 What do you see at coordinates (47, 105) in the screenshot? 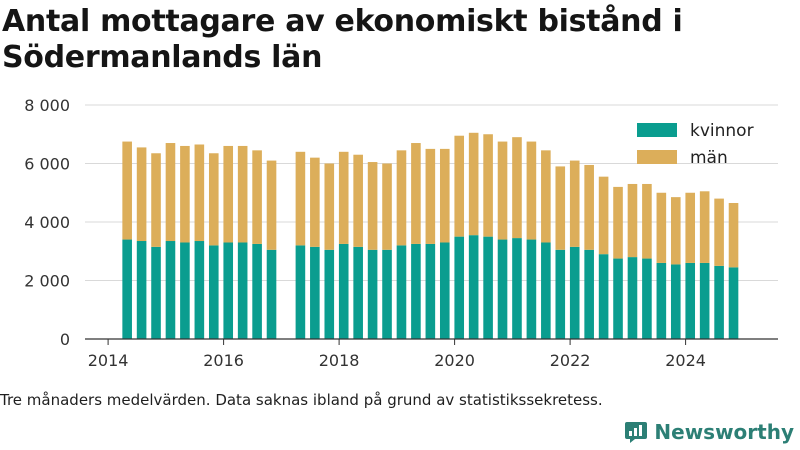
I see `y-tick-label: 8 000` at bounding box center [47, 105].